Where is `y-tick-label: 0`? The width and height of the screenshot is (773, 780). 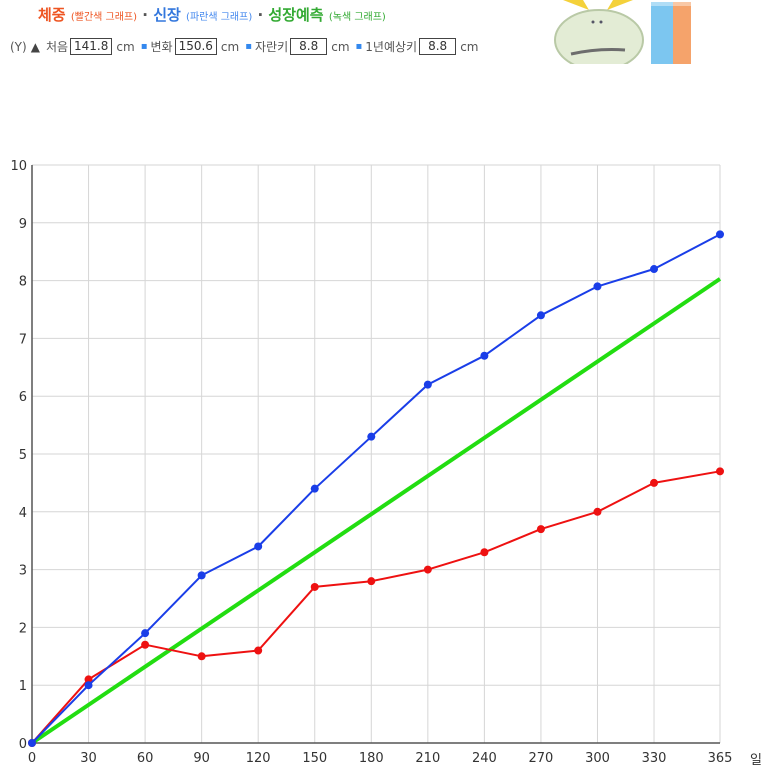
y-tick-label: 0 is located at coordinates (23, 744).